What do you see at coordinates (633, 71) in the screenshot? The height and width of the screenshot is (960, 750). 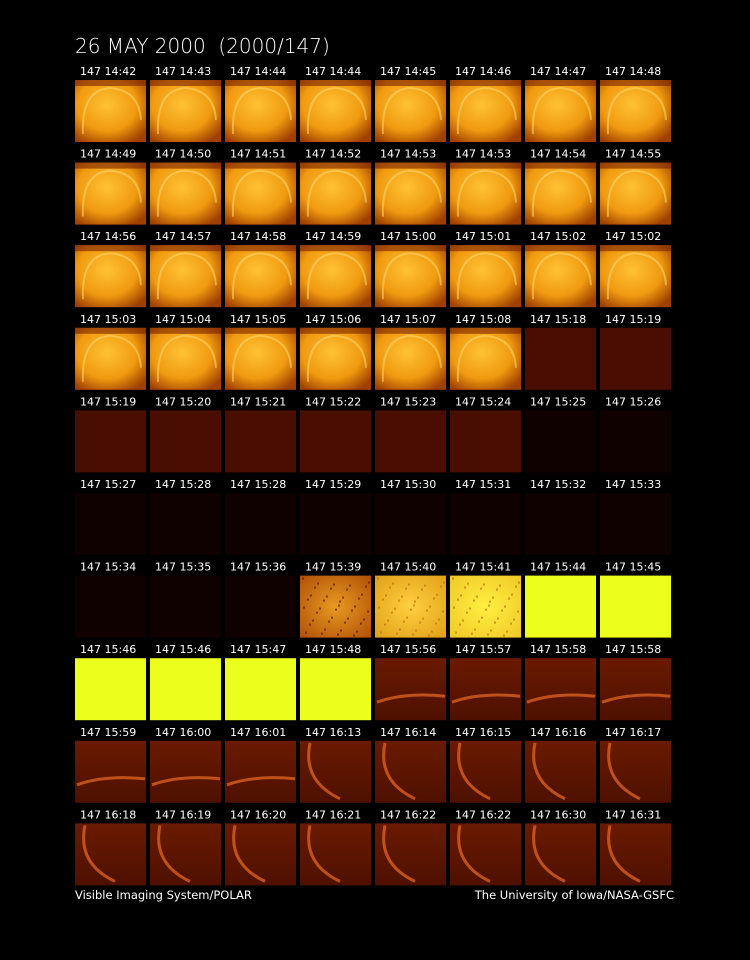 I see `frame-label: 147 14:48` at bounding box center [633, 71].